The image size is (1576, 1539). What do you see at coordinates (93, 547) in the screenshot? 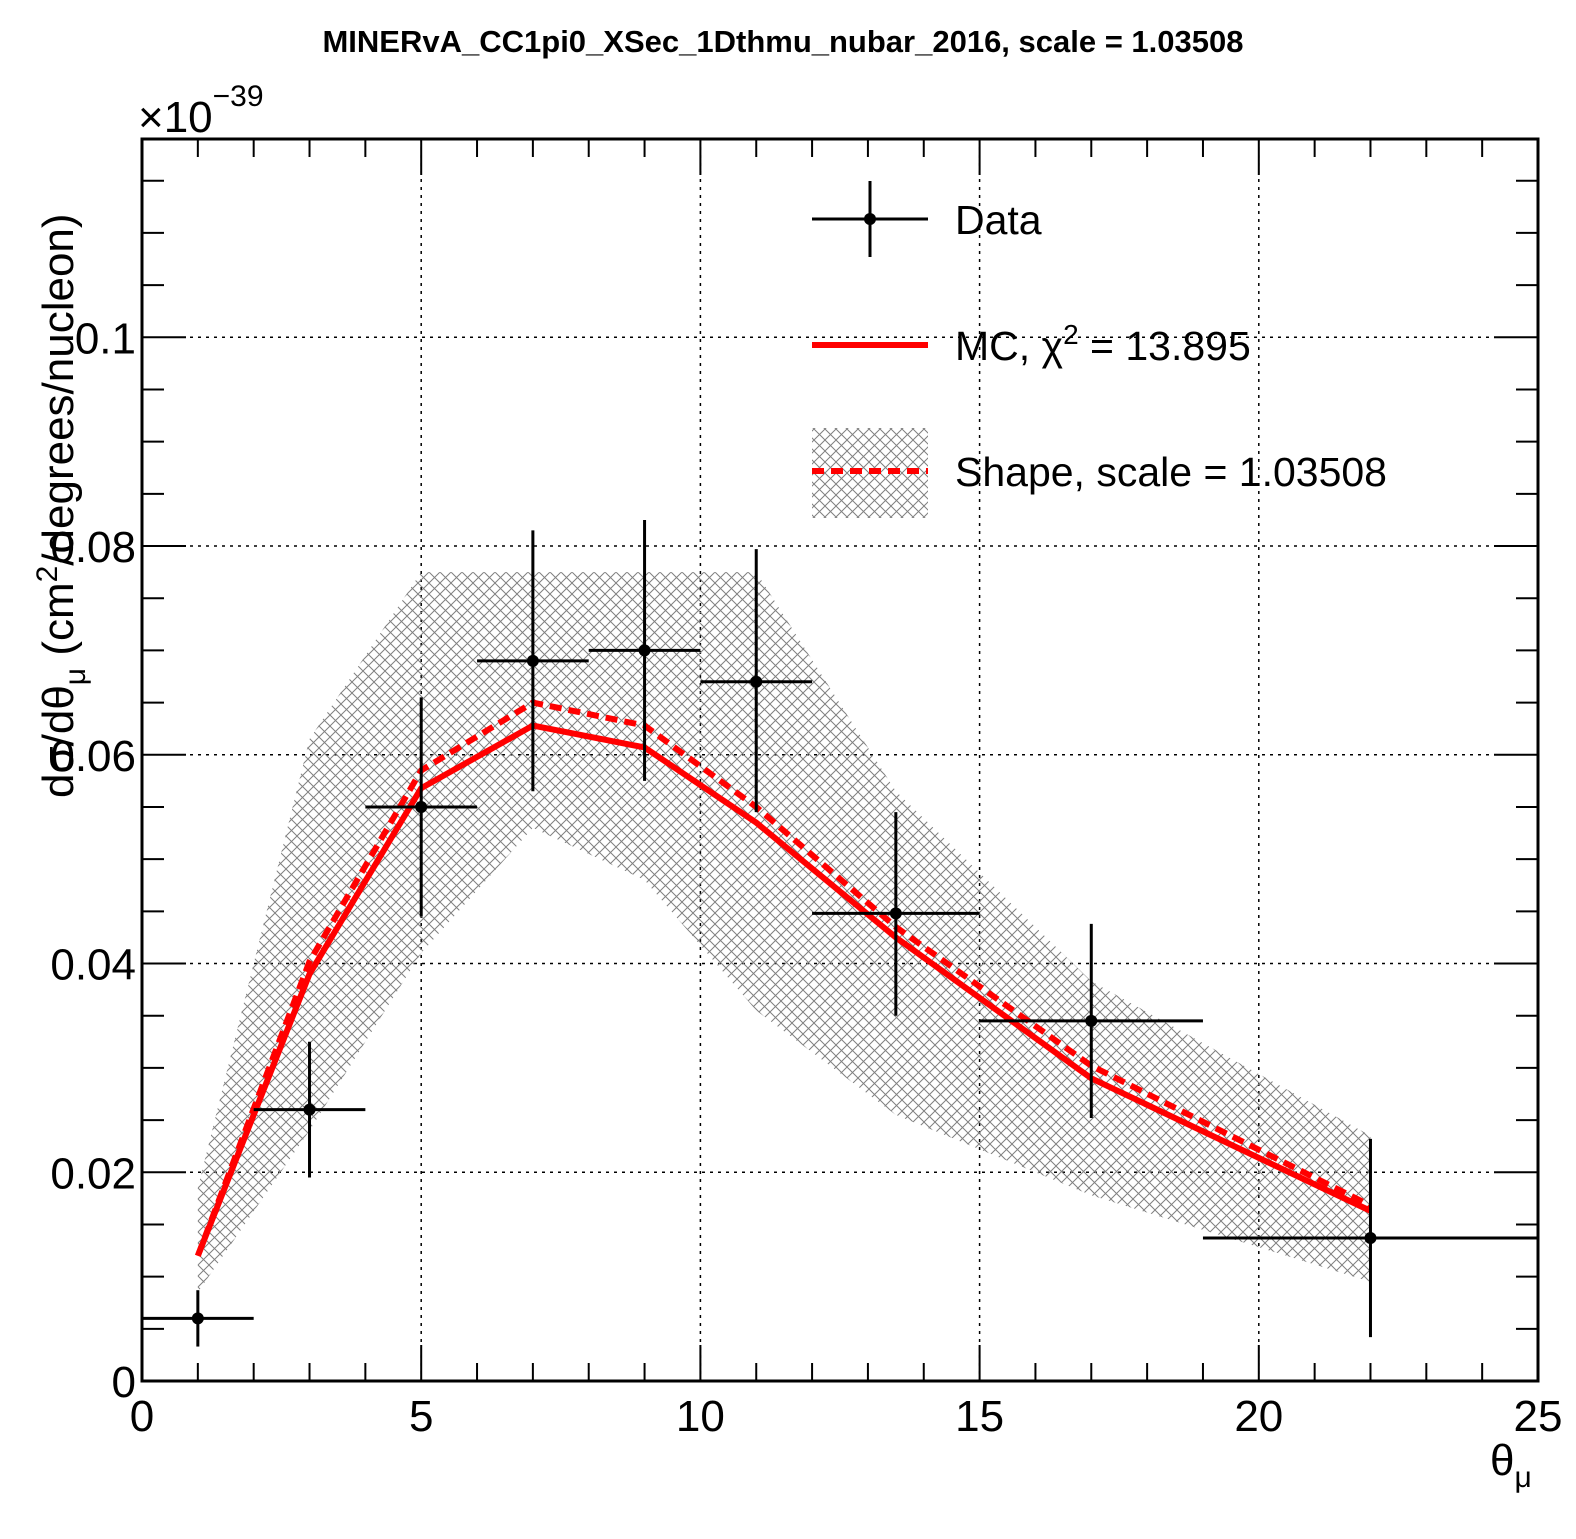
I see `y-tick-label: 0.08` at bounding box center [93, 547].